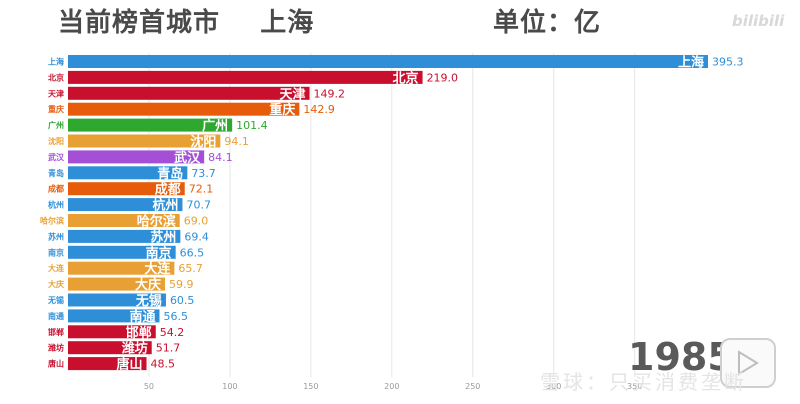 The image size is (800, 404). I want to click on category-label: 青岛, so click(56, 173).